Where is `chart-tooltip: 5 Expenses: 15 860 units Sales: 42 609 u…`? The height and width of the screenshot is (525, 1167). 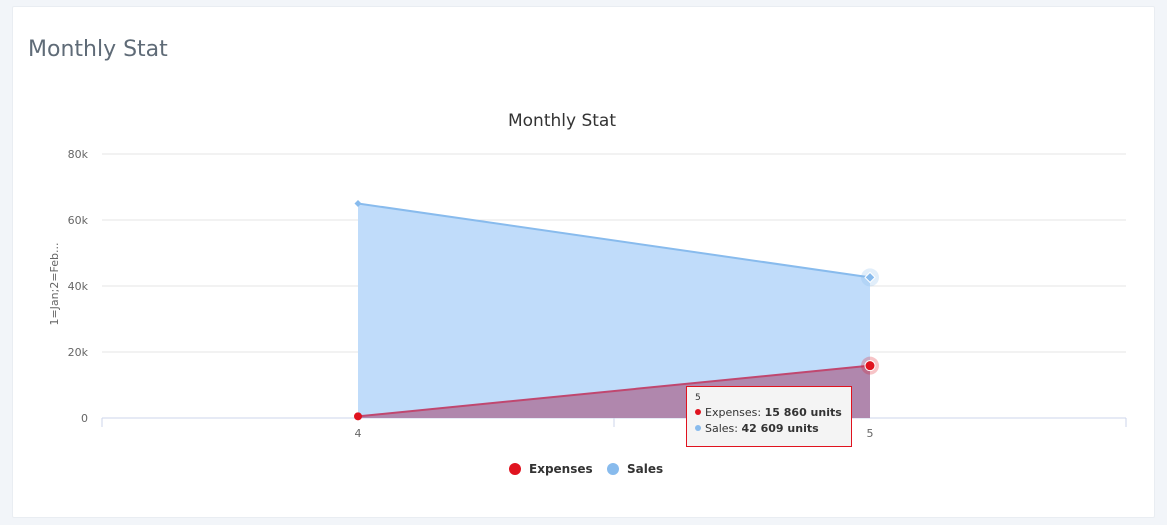
chart-tooltip: 5 Expenses: 15 860 units Sales: 42 609 u… is located at coordinates (769, 416).